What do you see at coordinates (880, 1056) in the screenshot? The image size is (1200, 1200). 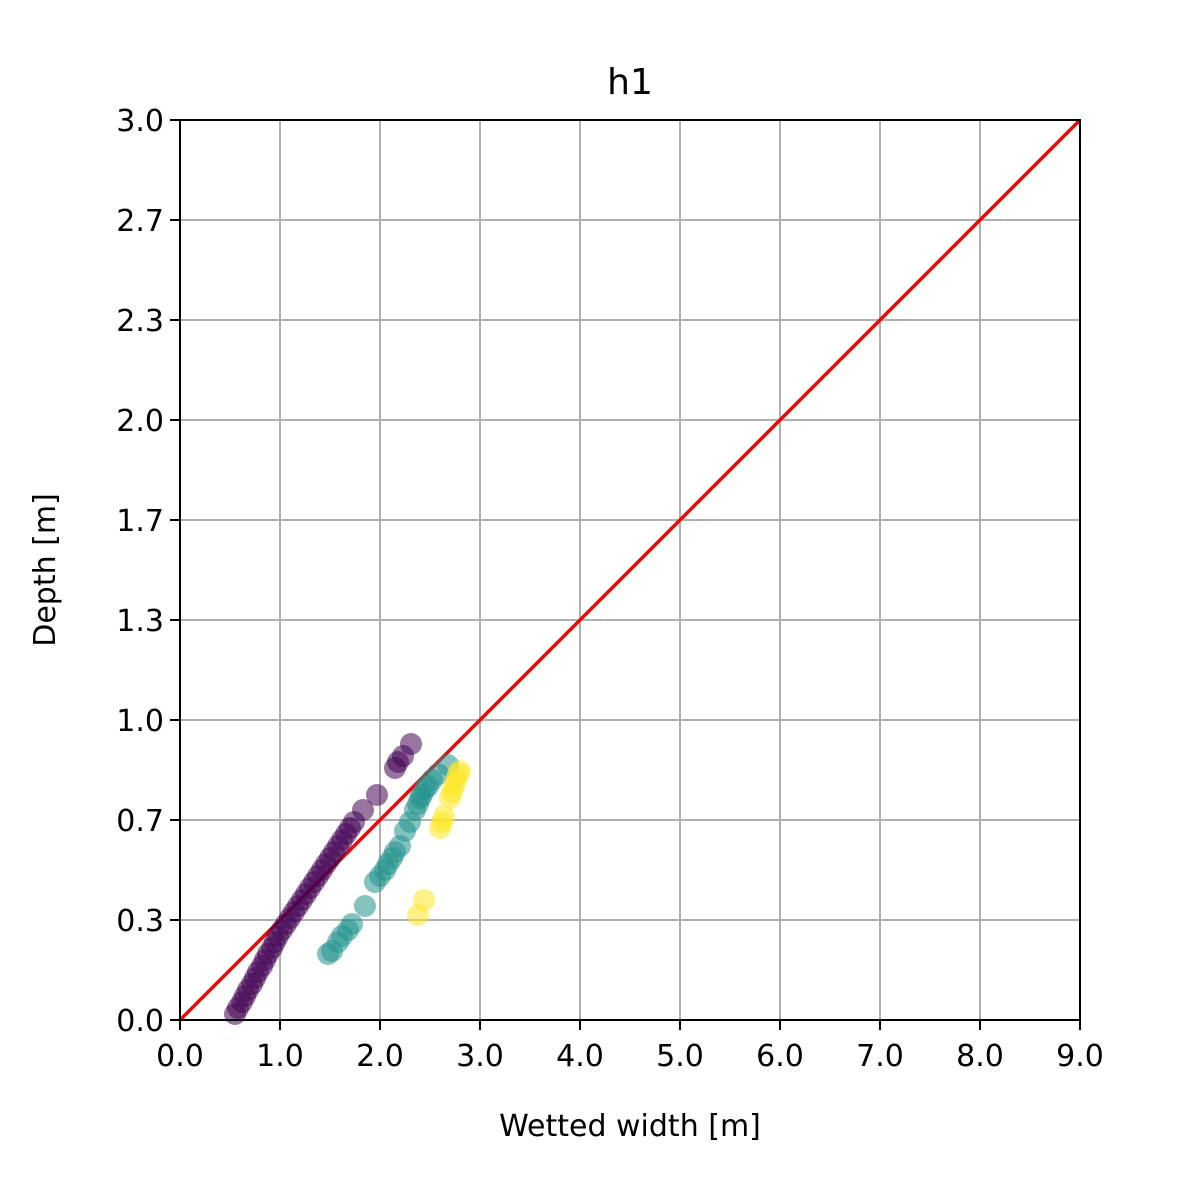 I see `x-tick-label: 7.0` at bounding box center [880, 1056].